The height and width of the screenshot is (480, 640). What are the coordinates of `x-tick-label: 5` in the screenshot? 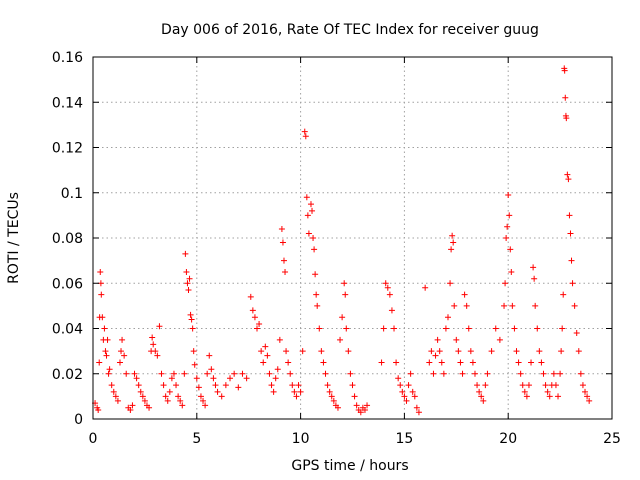 It's located at (196, 439).